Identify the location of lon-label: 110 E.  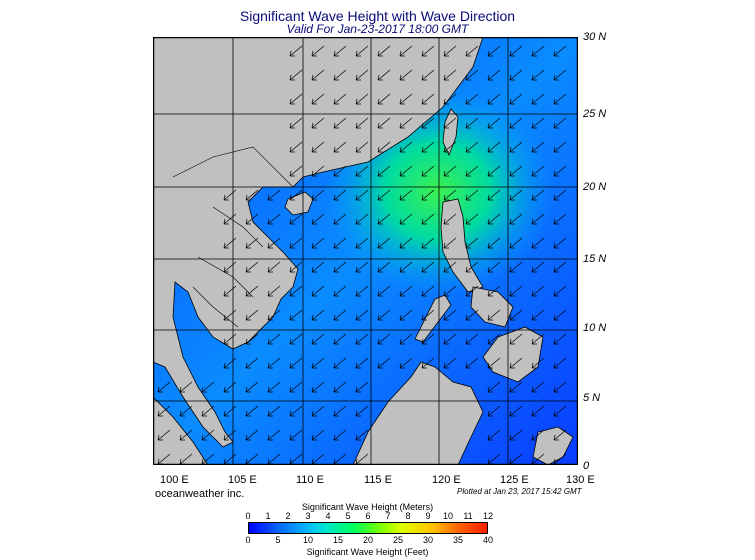
(310, 480).